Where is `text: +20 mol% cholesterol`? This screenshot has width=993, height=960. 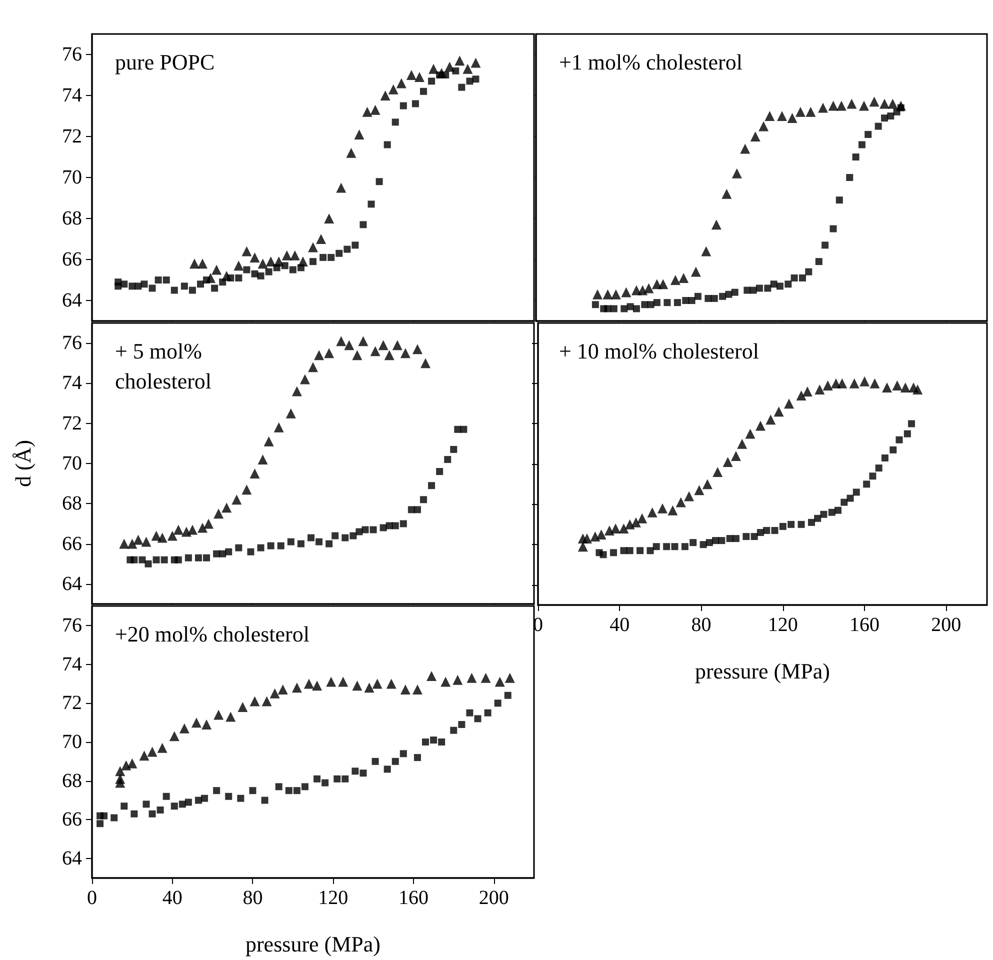
text: +20 mol% cholesterol is located at coordinates (212, 634).